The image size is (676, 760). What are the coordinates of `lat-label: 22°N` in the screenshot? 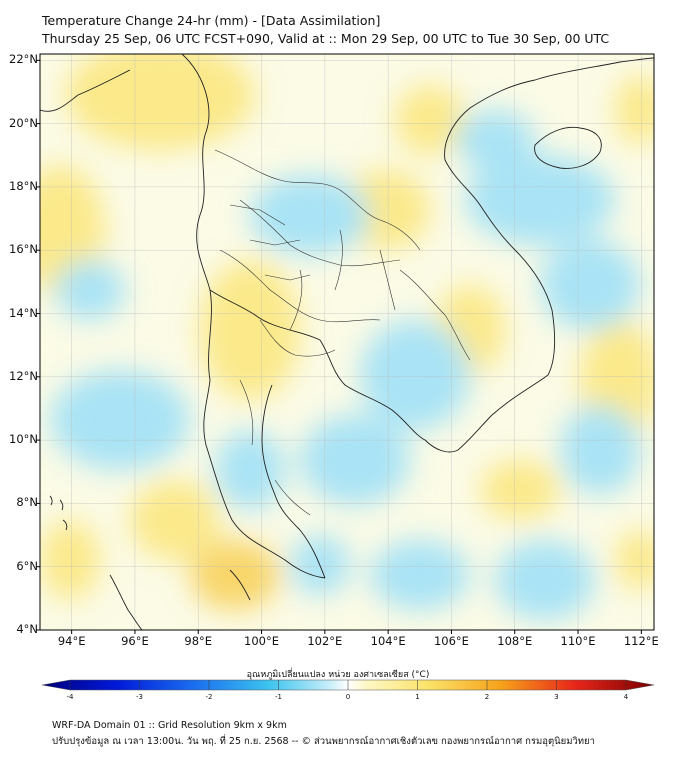 It's located at (23, 59).